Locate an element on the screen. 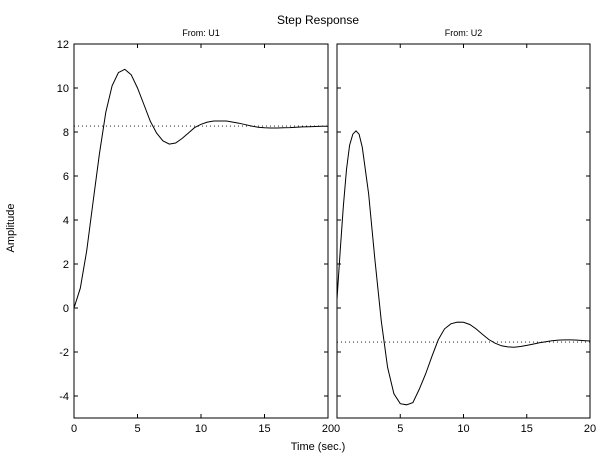  y-tick-label: -4 is located at coordinates (64, 397).